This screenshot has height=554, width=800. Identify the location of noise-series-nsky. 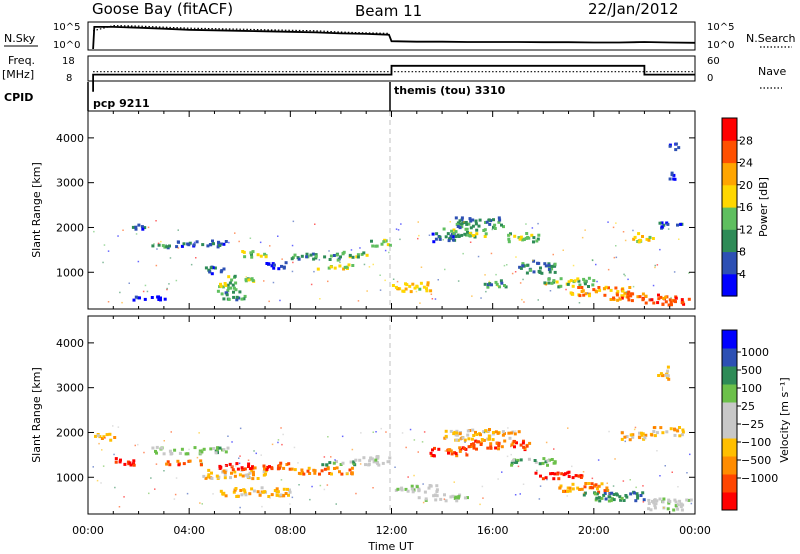
(394, 37).